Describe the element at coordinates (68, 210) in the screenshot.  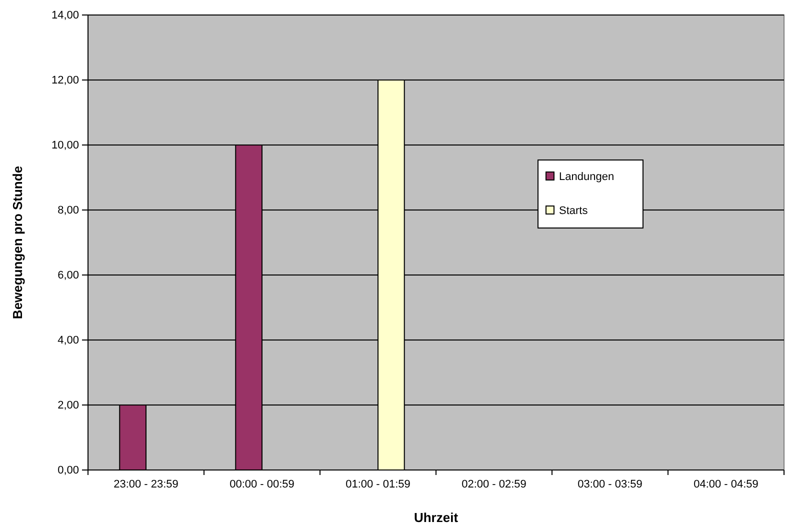
I see `y-tick-label: 8,00` at that location.